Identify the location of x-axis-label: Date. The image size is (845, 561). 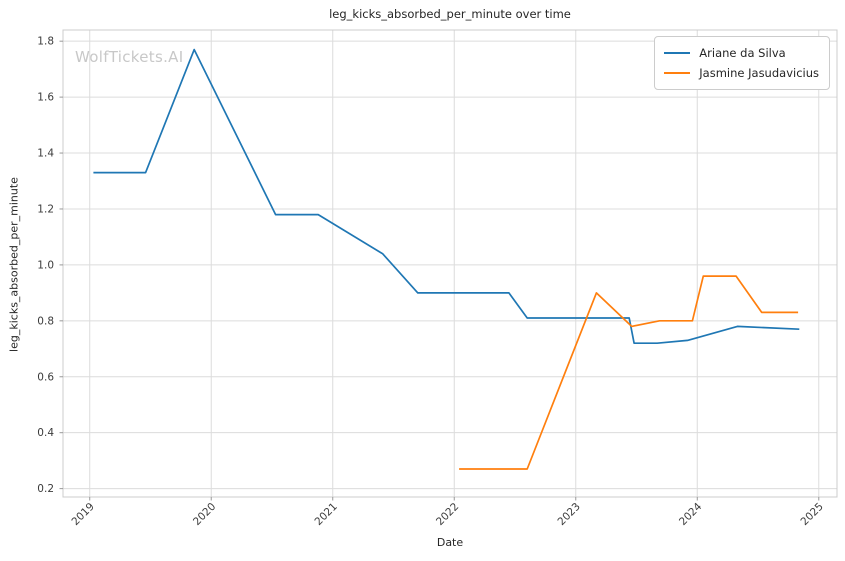
(450, 542).